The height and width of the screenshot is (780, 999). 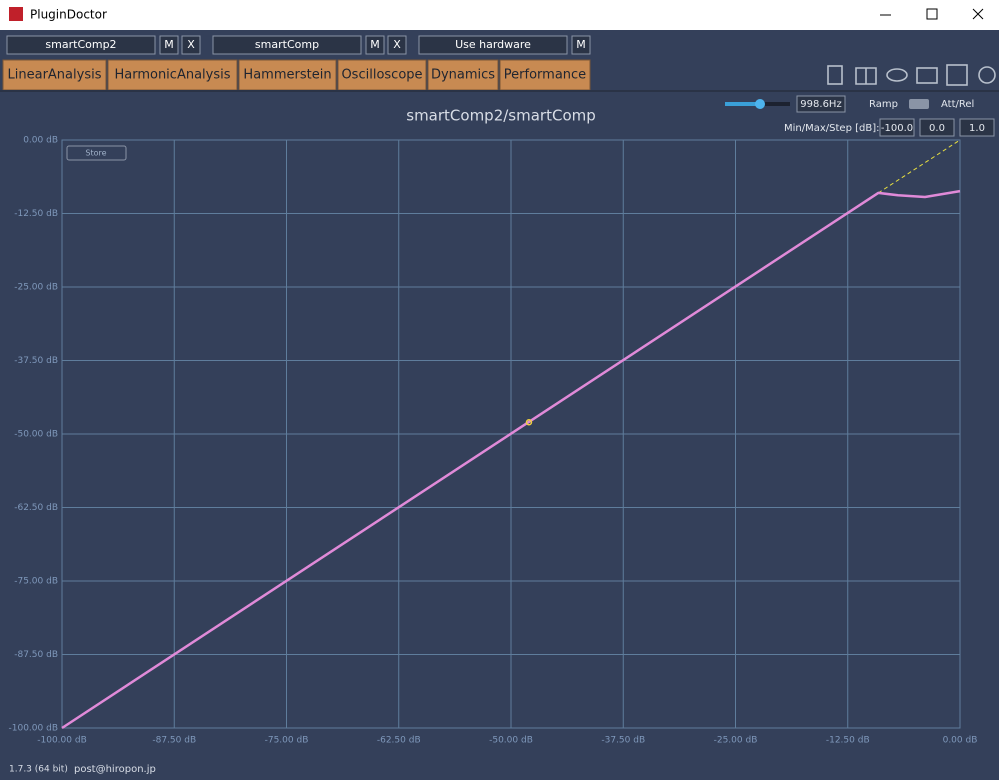 I want to click on x-tick-label: 0.00 dB, so click(x=960, y=741).